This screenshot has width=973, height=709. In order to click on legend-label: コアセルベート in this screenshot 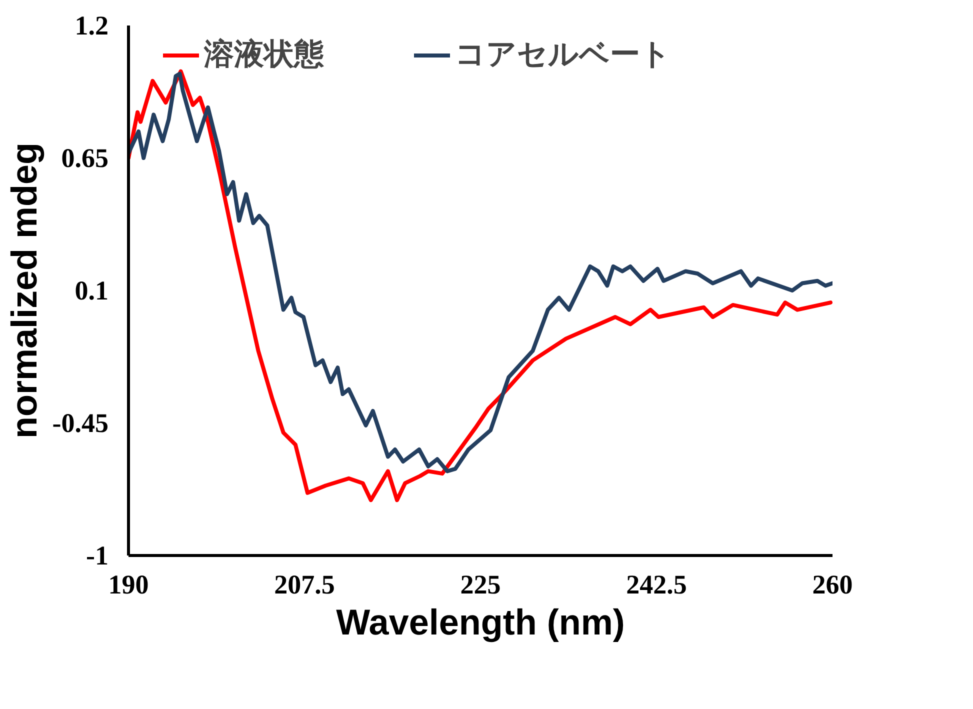, I will do `click(563, 55)`.